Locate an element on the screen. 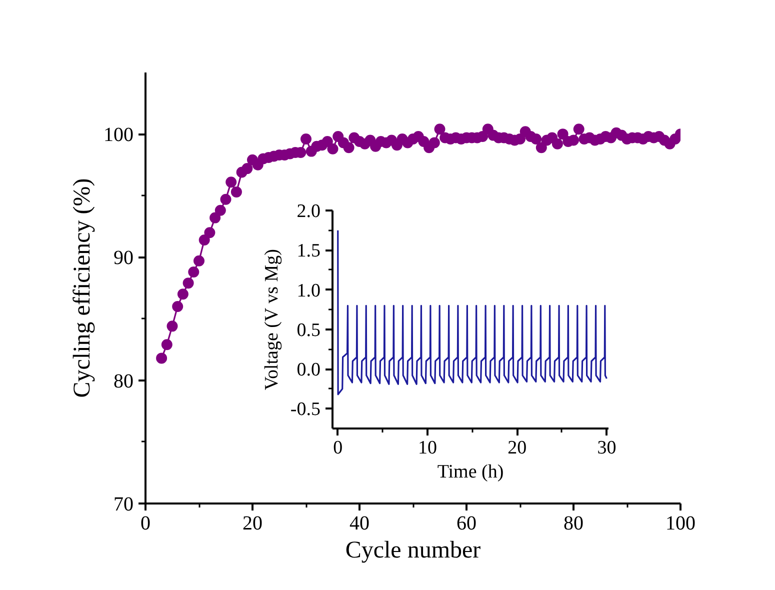 The image size is (775, 590). x-axis-title: Time (h) is located at coordinates (470, 472).